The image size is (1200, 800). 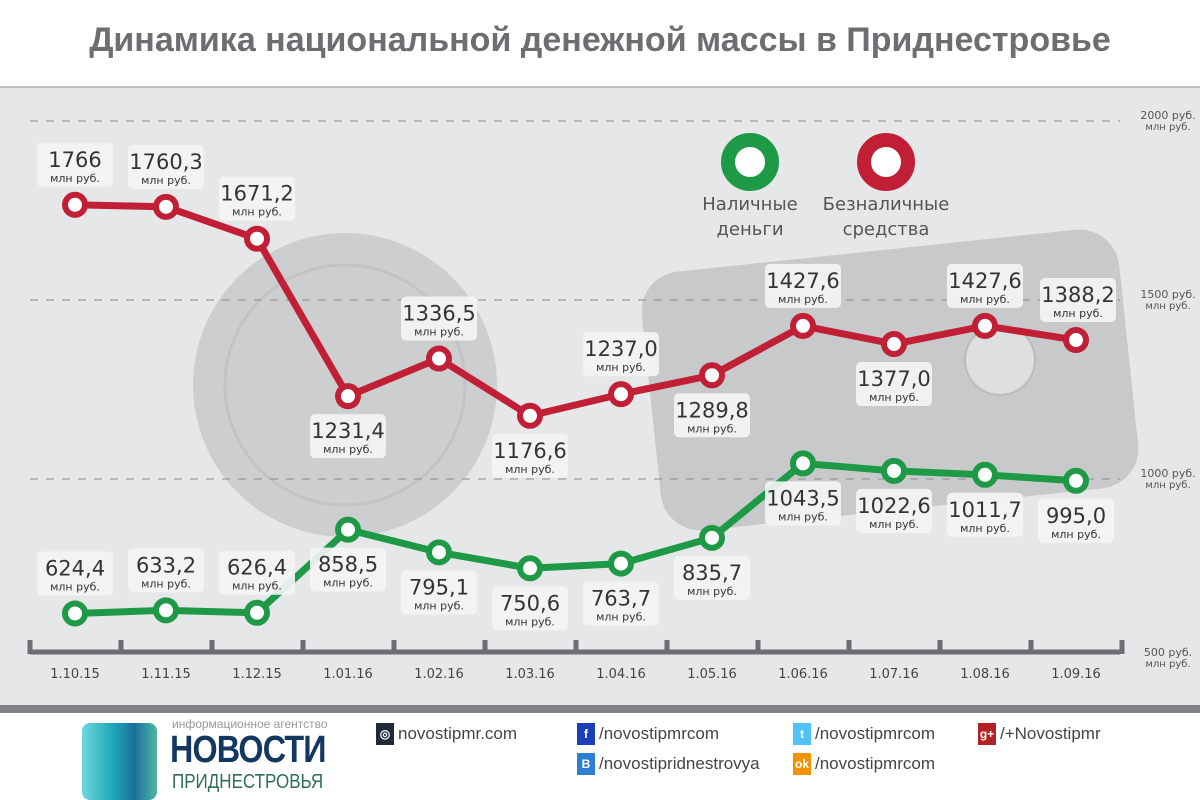 I want to click on data-label-value: 1176,6, so click(x=529, y=451).